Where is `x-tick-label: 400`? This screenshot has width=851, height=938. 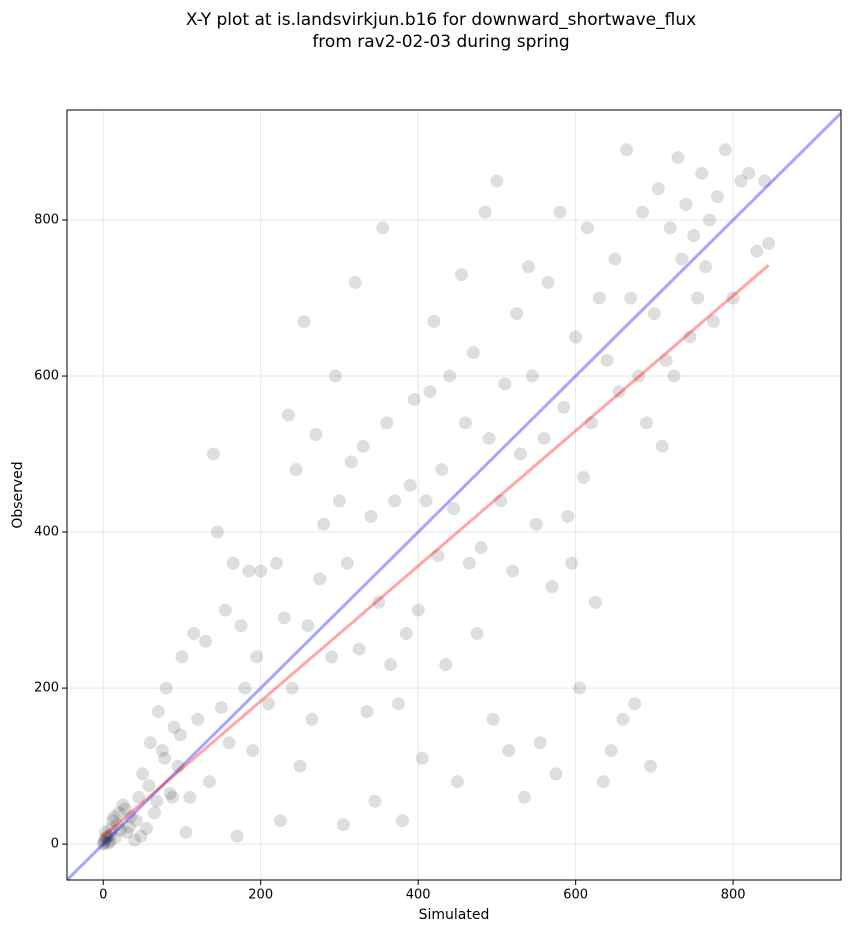 x-tick-label: 400 is located at coordinates (418, 895).